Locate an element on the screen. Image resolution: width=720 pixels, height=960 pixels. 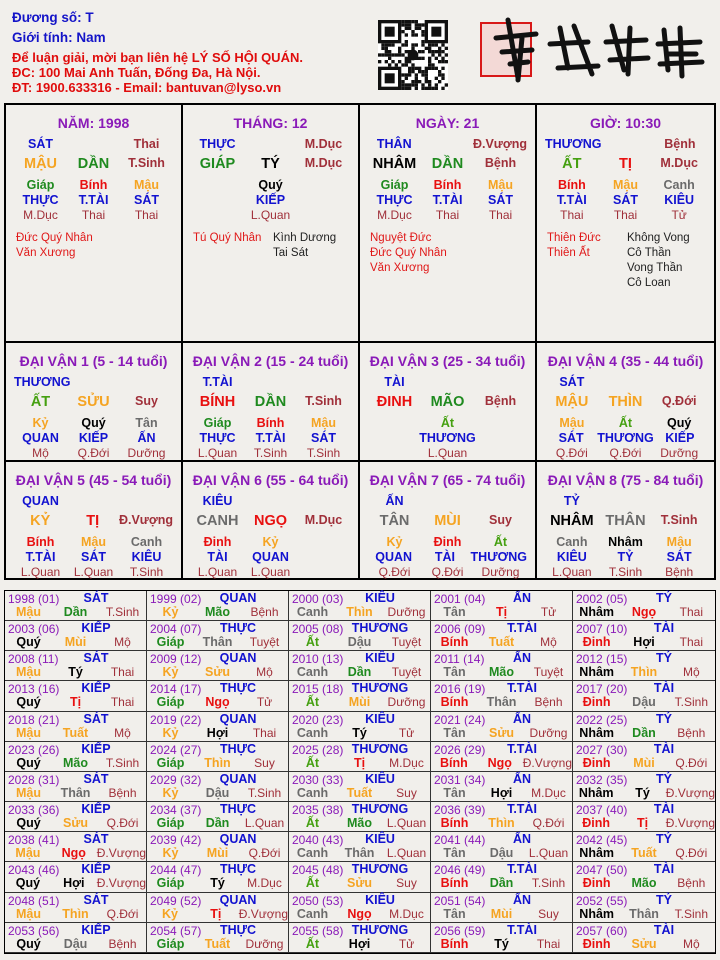
year-cell: 2056 (59) T.TÀI Bính Tý Thai is located at coordinates (502, 937).